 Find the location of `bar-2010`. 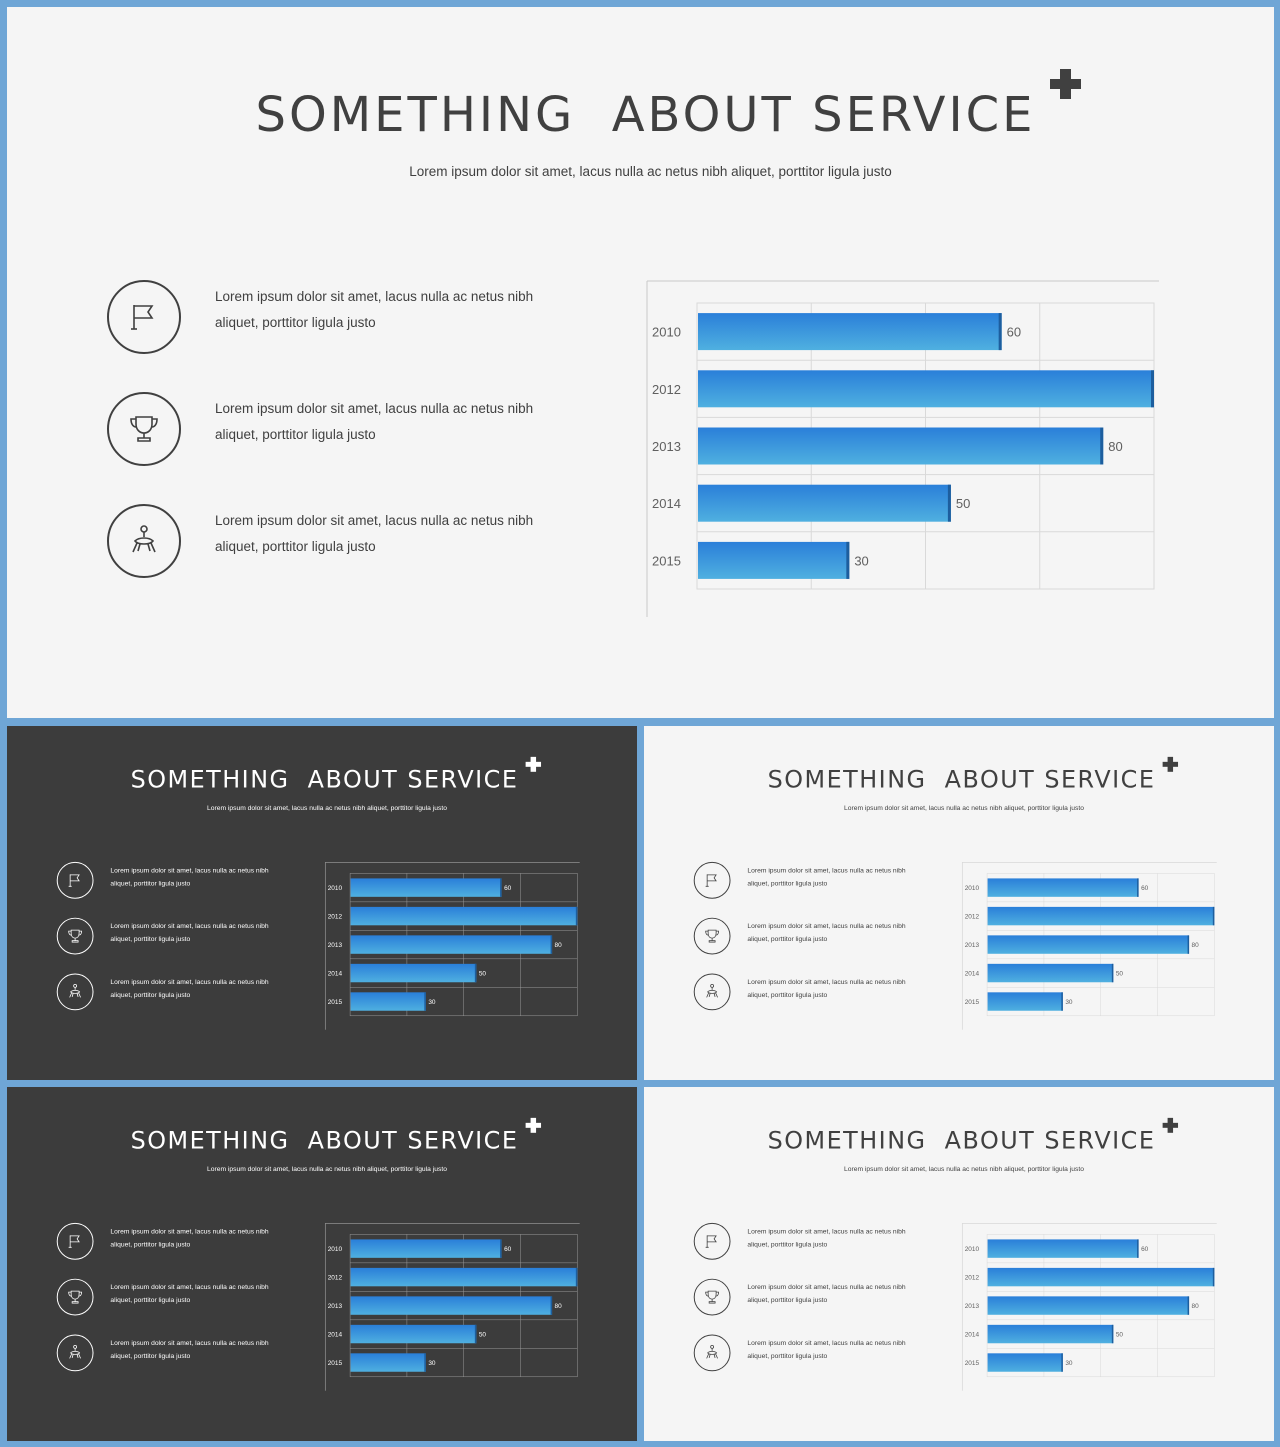

bar-2010 is located at coordinates (426, 1248).